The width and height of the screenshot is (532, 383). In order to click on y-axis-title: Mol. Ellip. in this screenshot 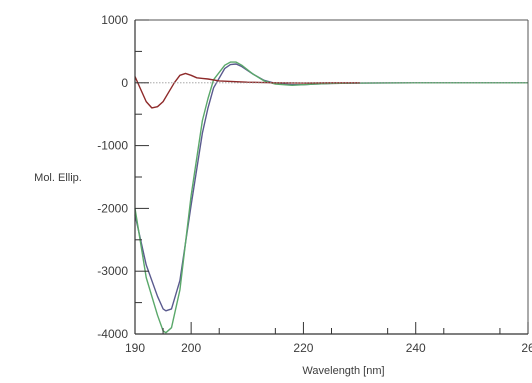, I will do `click(58, 178)`.